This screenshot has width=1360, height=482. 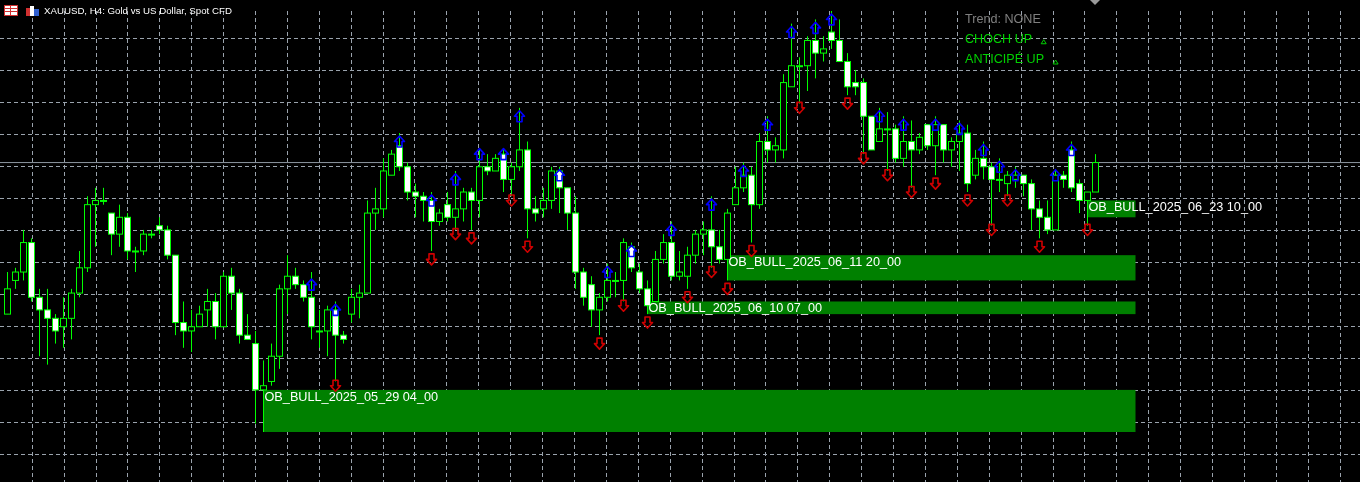 I want to click on annotation: Trend: NONE, so click(x=1003, y=18).